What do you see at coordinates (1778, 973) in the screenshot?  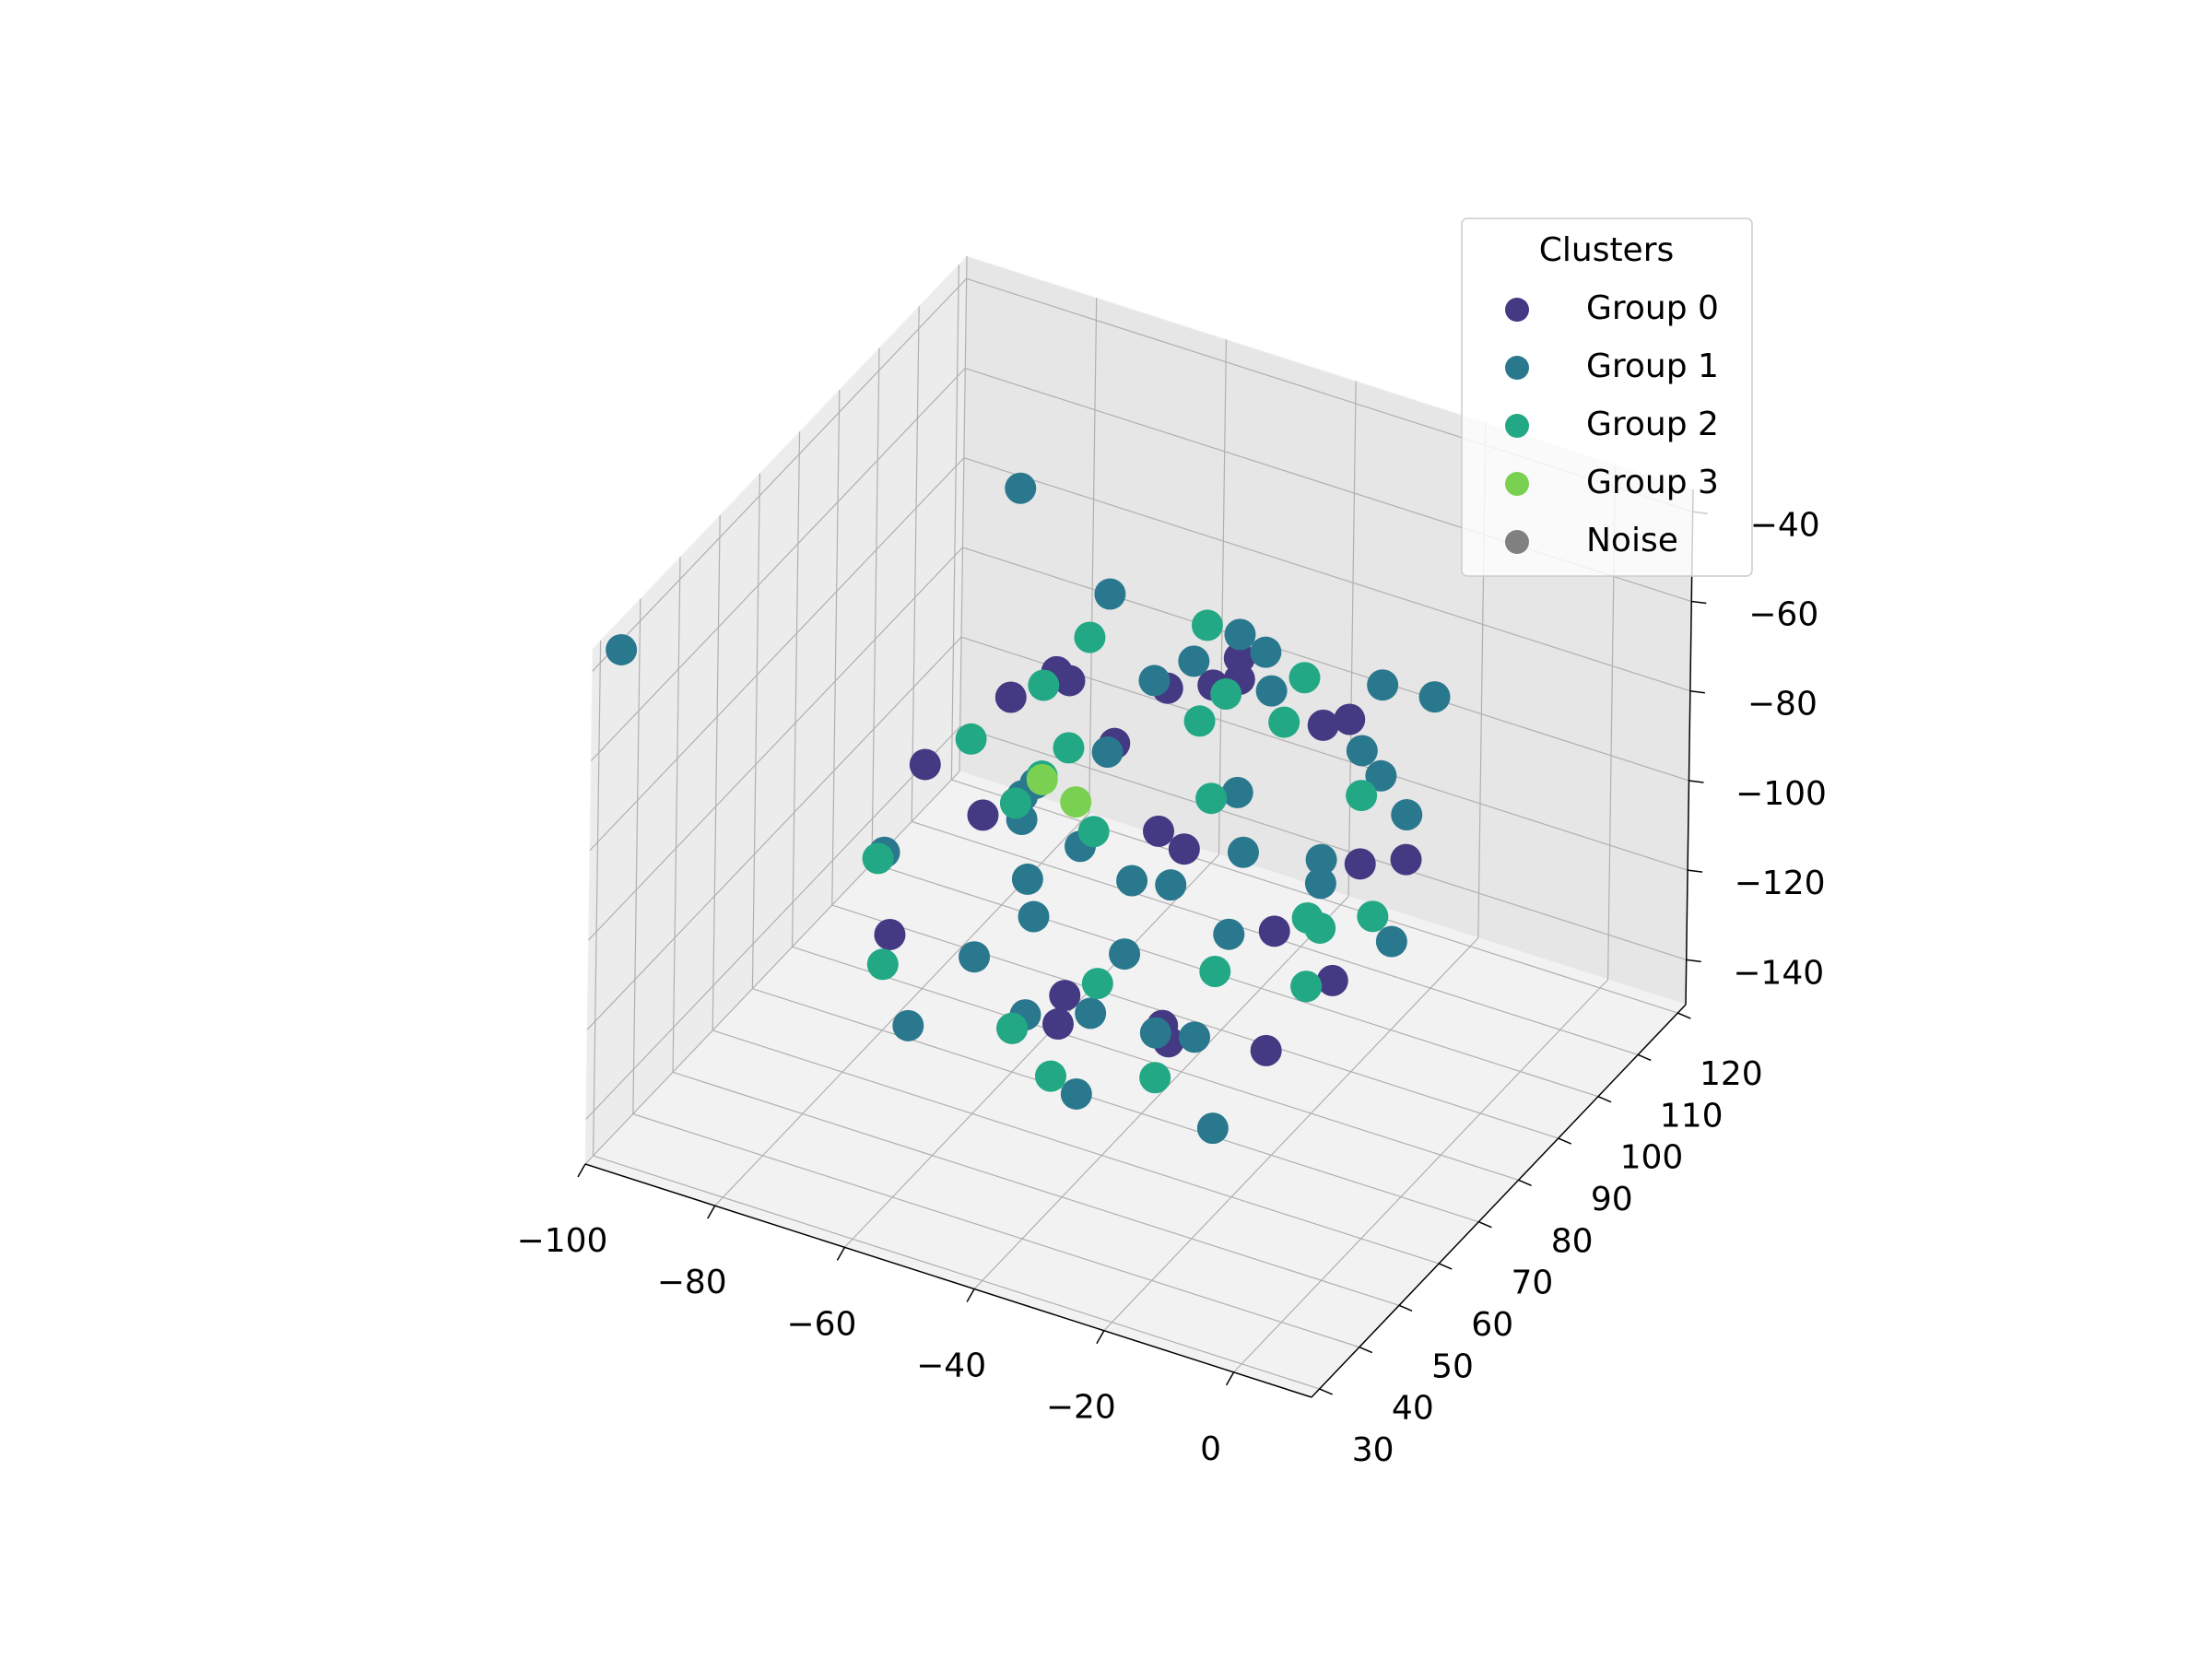 I see `z-tick-label: −140` at bounding box center [1778, 973].